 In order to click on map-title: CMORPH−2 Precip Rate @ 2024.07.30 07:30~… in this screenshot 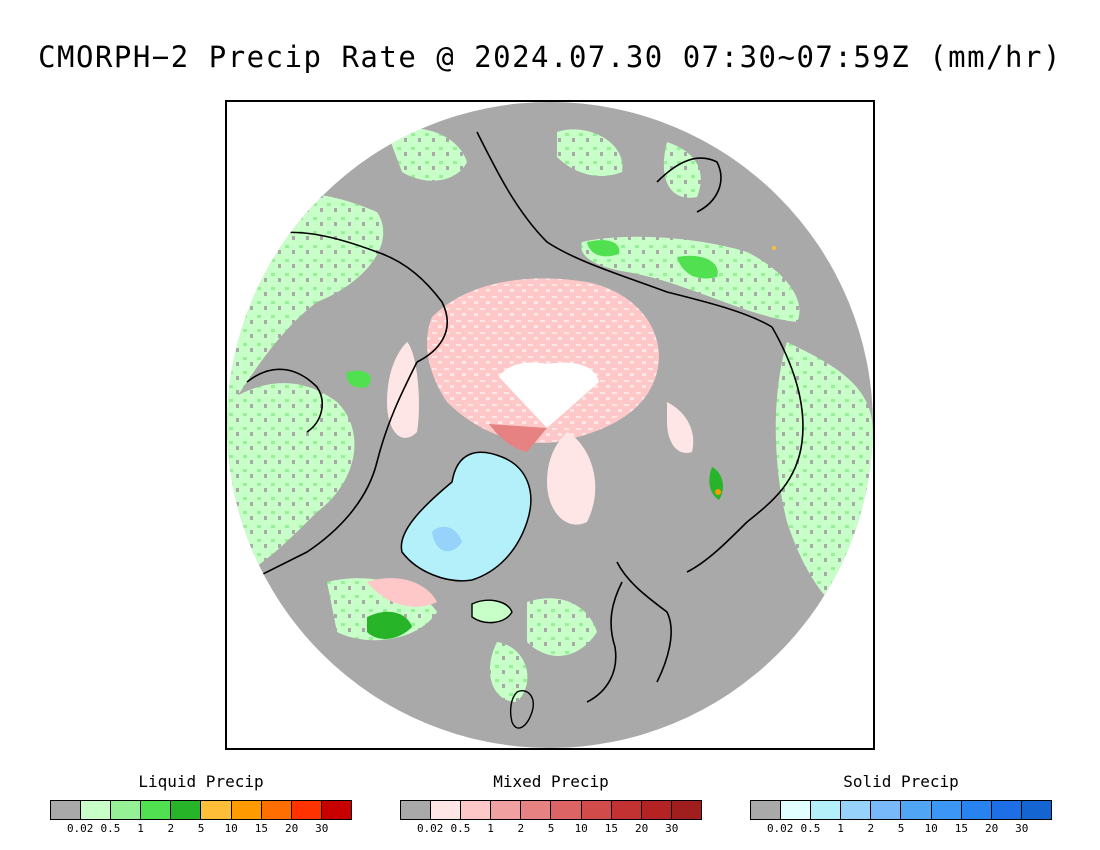, I will do `click(550, 57)`.